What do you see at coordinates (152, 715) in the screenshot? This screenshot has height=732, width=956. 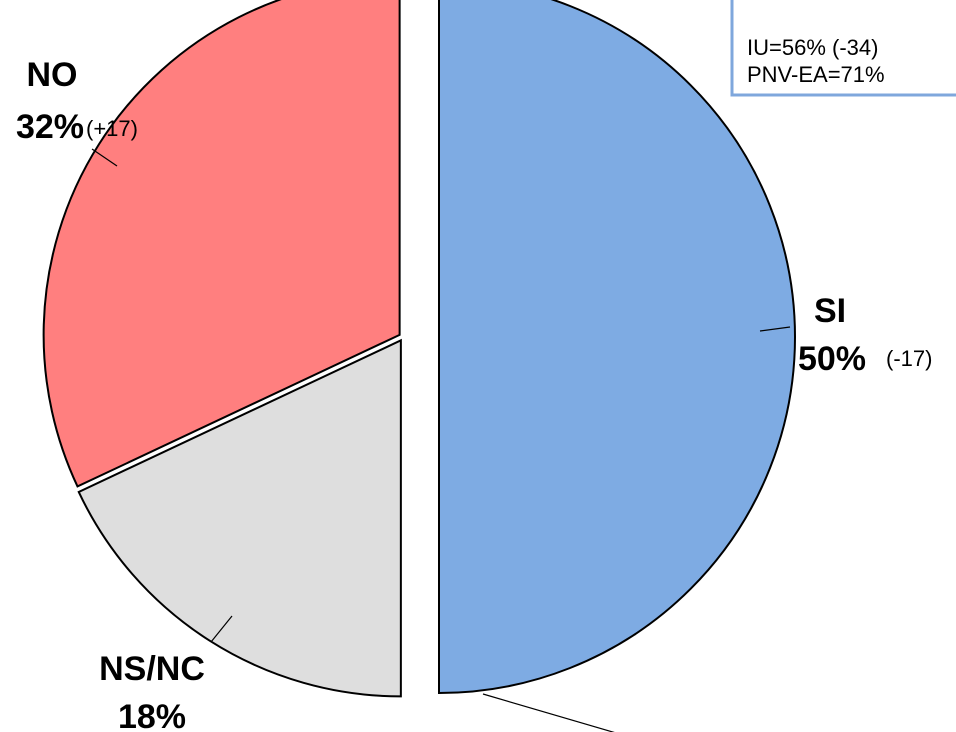 I see `slice-value-nsnc: 18%` at bounding box center [152, 715].